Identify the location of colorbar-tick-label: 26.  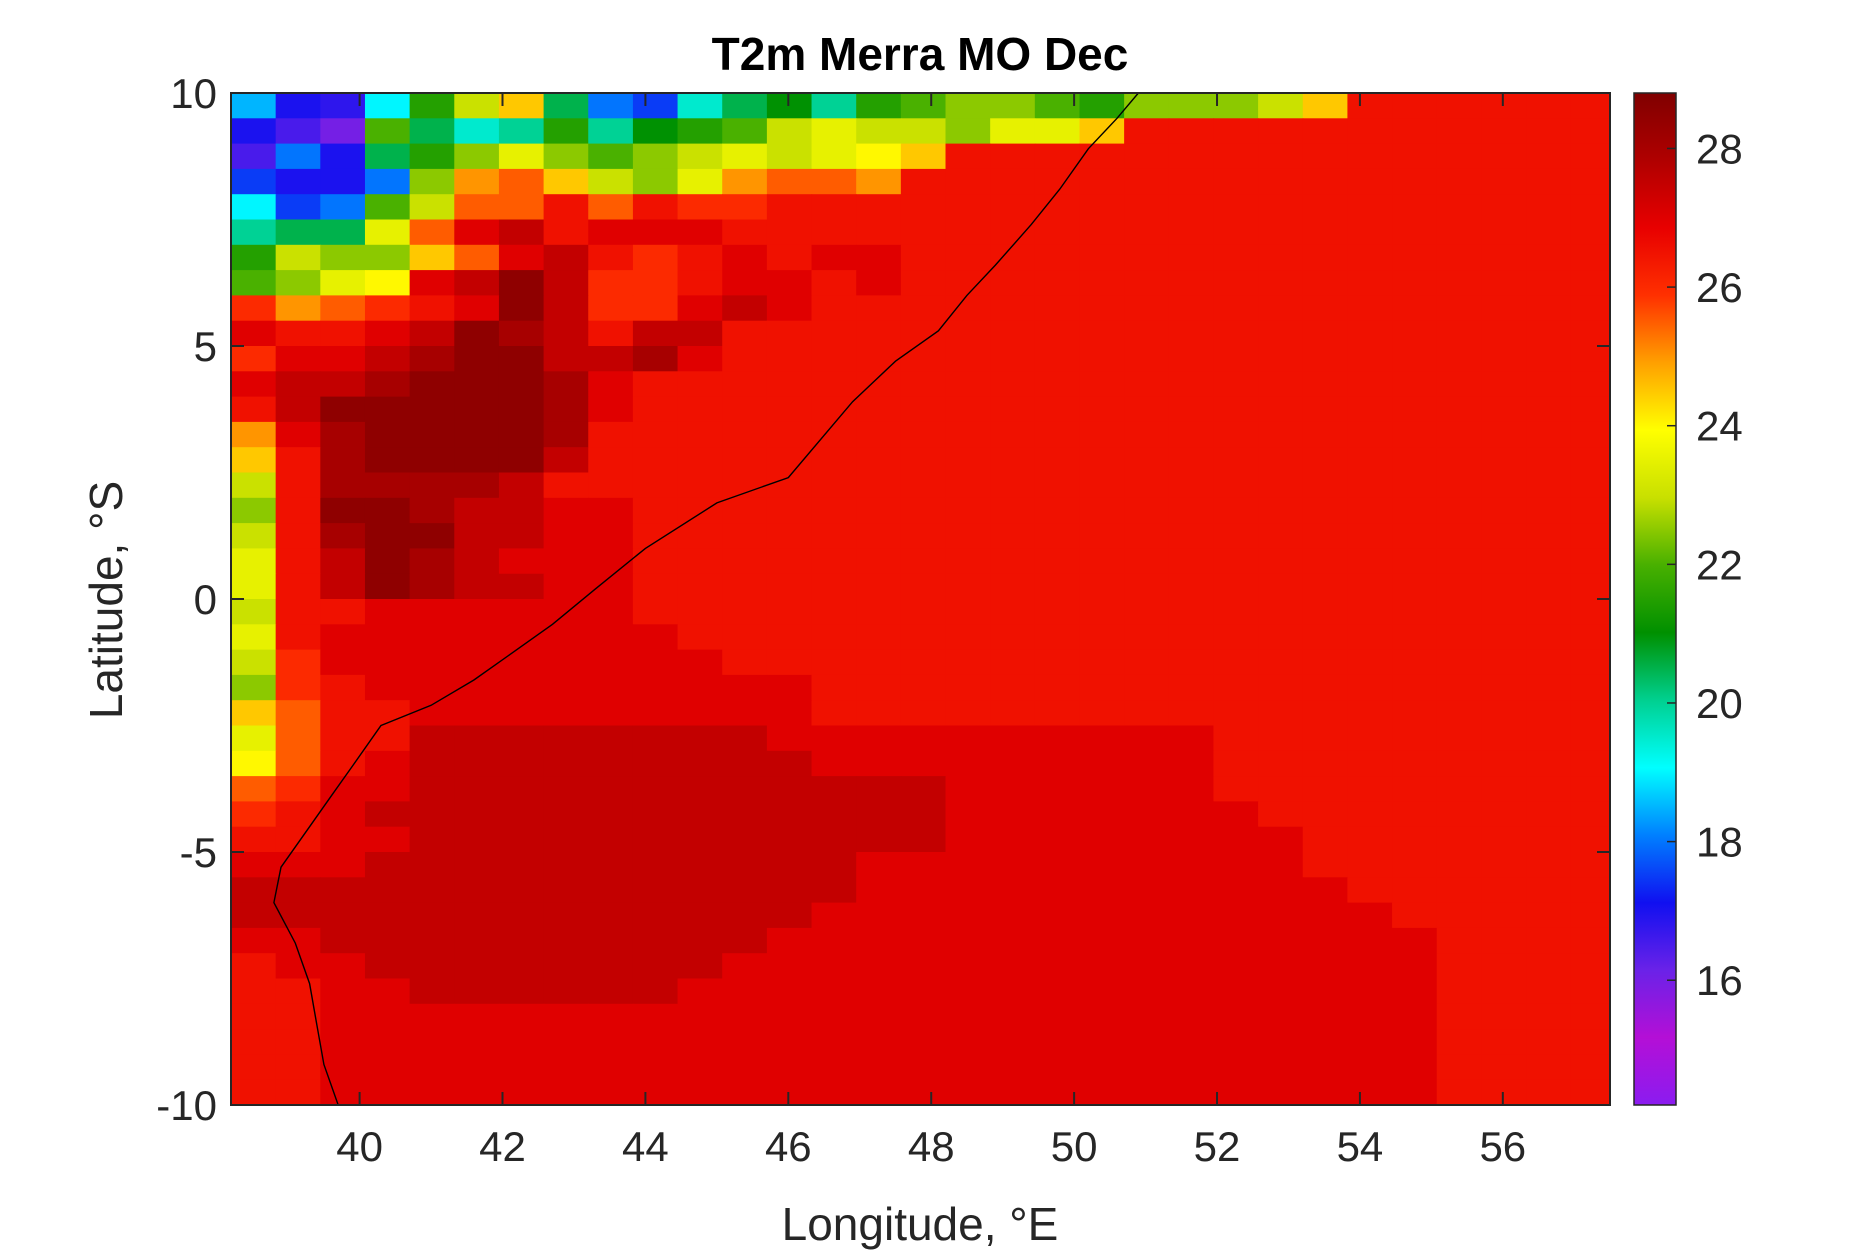
(1719, 287).